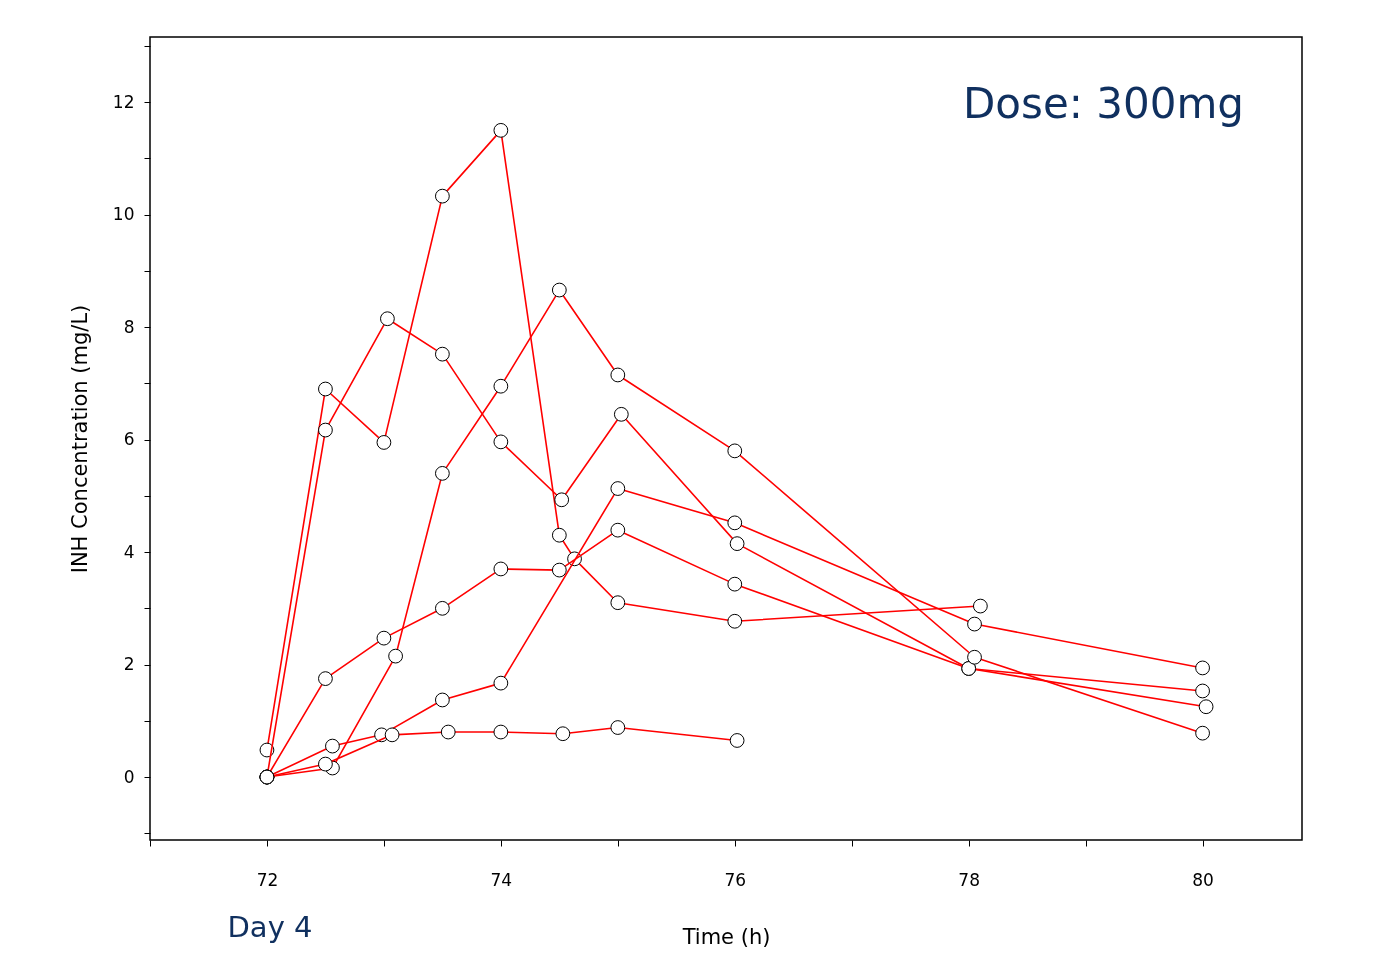  What do you see at coordinates (129, 664) in the screenshot?
I see `y-tick-label: 2` at bounding box center [129, 664].